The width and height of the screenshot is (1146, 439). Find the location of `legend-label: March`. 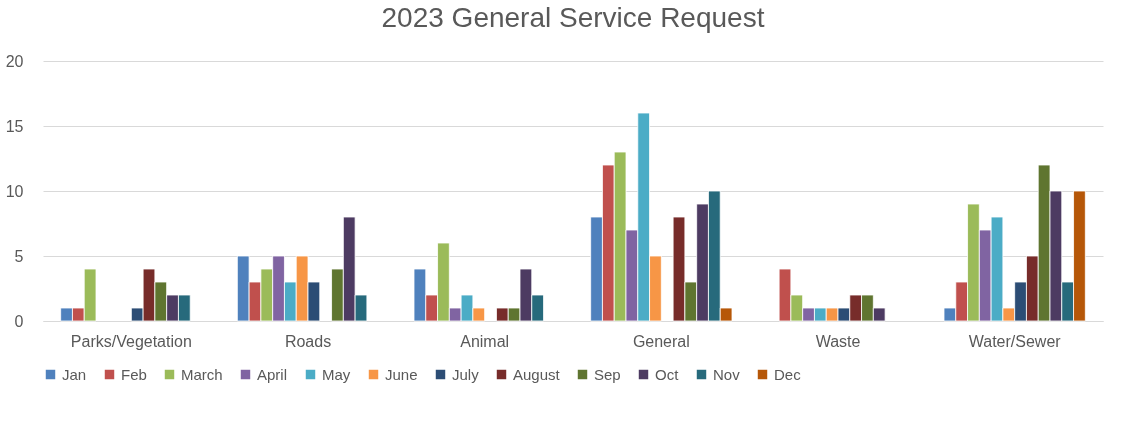

legend-label: March is located at coordinates (202, 374).